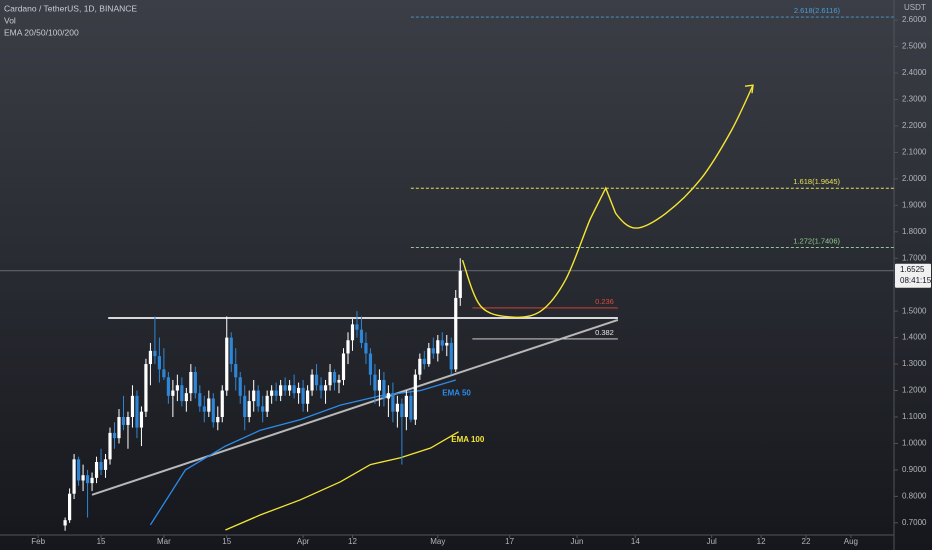  Describe the element at coordinates (816, 240) in the screenshot. I see `fib-label: 1.272(1.7406)` at that location.